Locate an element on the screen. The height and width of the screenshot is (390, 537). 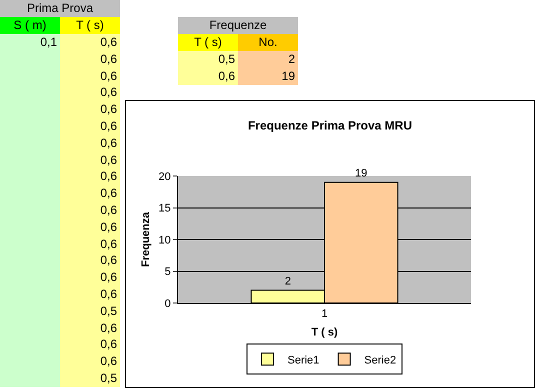
data-label: 2 is located at coordinates (287, 281).